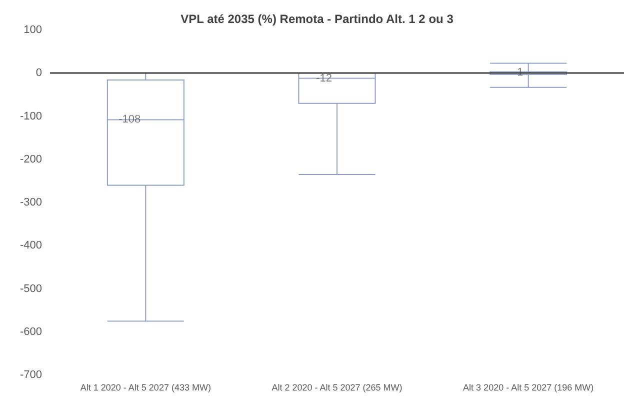  What do you see at coordinates (31, 116) in the screenshot?
I see `y-tick-label: -100` at bounding box center [31, 116].